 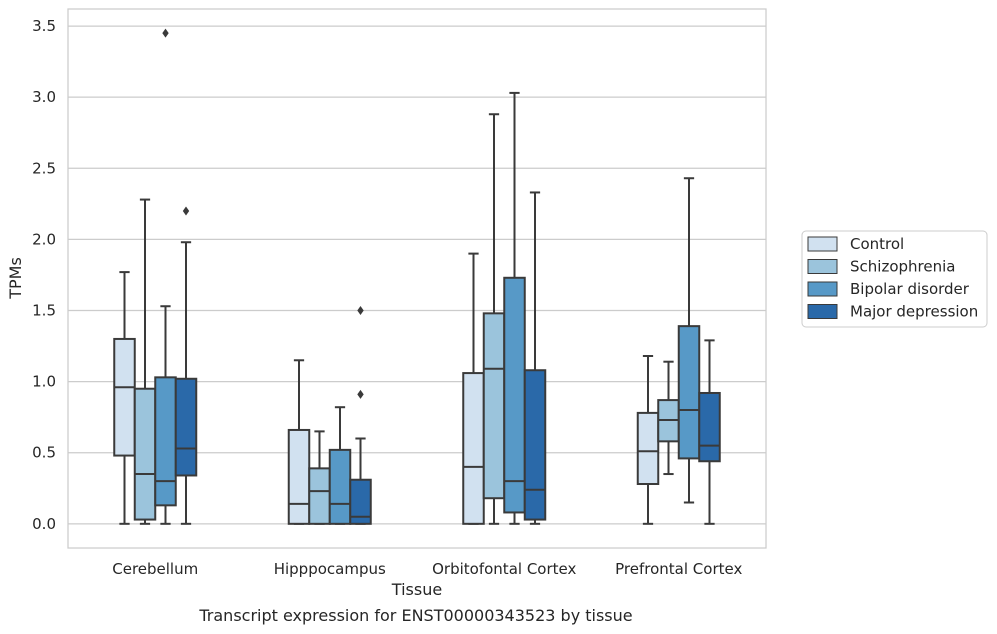 I want to click on y-tick-label: 2.0, so click(x=44, y=239).